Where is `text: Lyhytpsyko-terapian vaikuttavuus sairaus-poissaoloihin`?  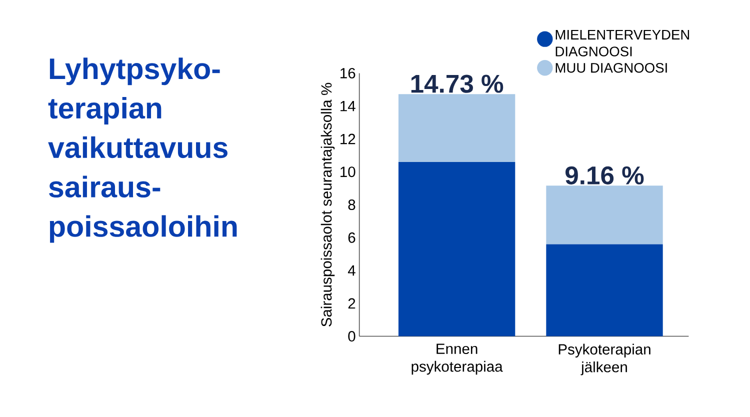 text: Lyhytpsyko-terapian vaikuttavuus sairaus-poissaoloihin is located at coordinates (142, 150).